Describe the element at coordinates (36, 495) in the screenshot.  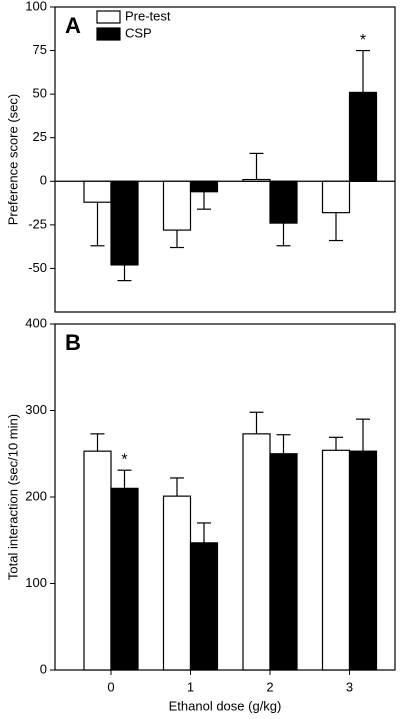
I see `y-tick-label: 200` at that location.